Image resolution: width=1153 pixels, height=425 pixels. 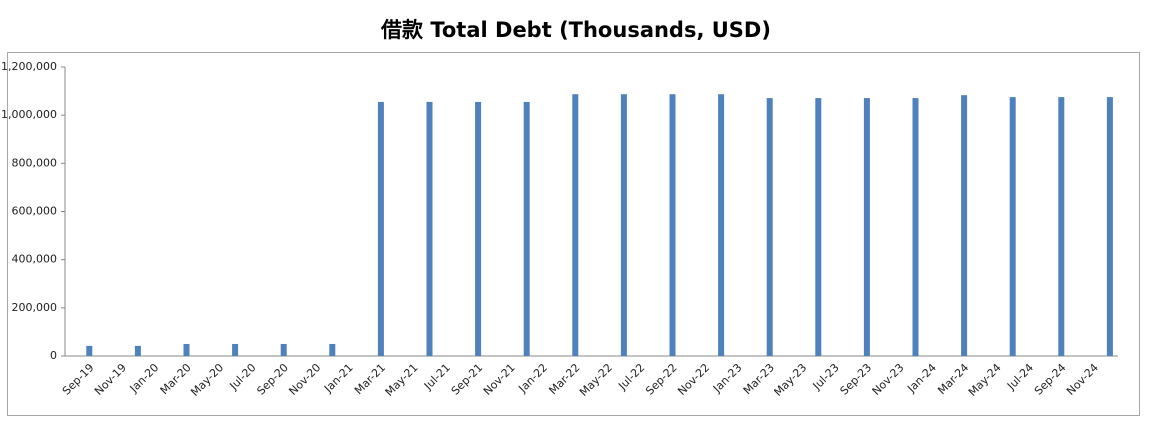 I want to click on chart-title: 借款 Total Debt (Thousands, USD), so click(x=575, y=30).